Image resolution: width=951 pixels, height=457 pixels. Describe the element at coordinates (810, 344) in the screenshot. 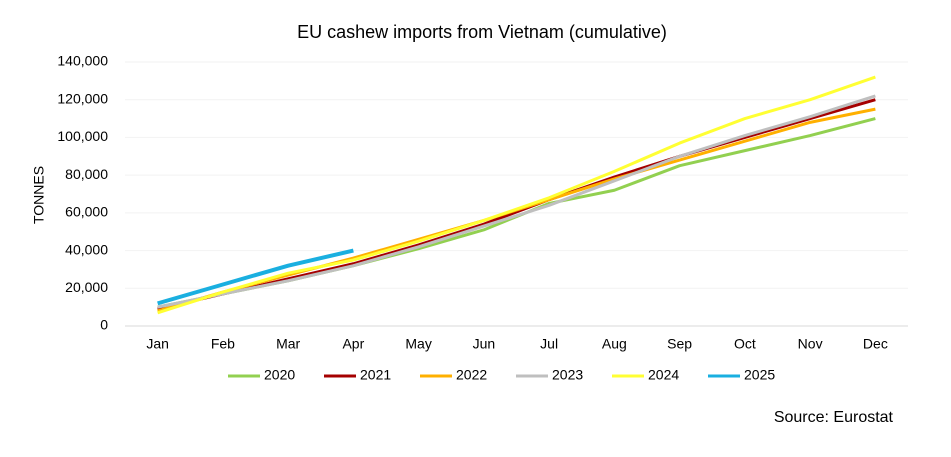

I see `x-tick-label: Nov` at that location.